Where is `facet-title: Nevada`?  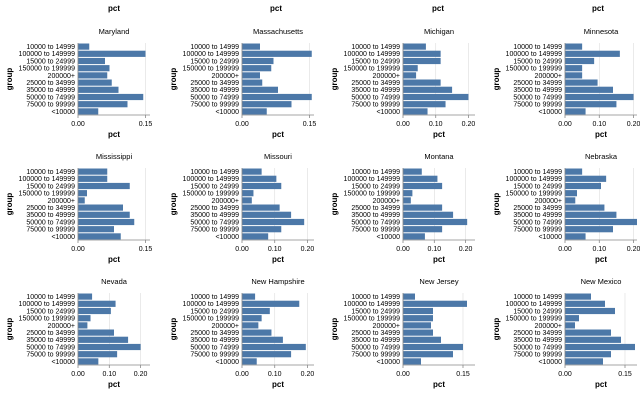
facet-title: Nevada is located at coordinates (114, 281).